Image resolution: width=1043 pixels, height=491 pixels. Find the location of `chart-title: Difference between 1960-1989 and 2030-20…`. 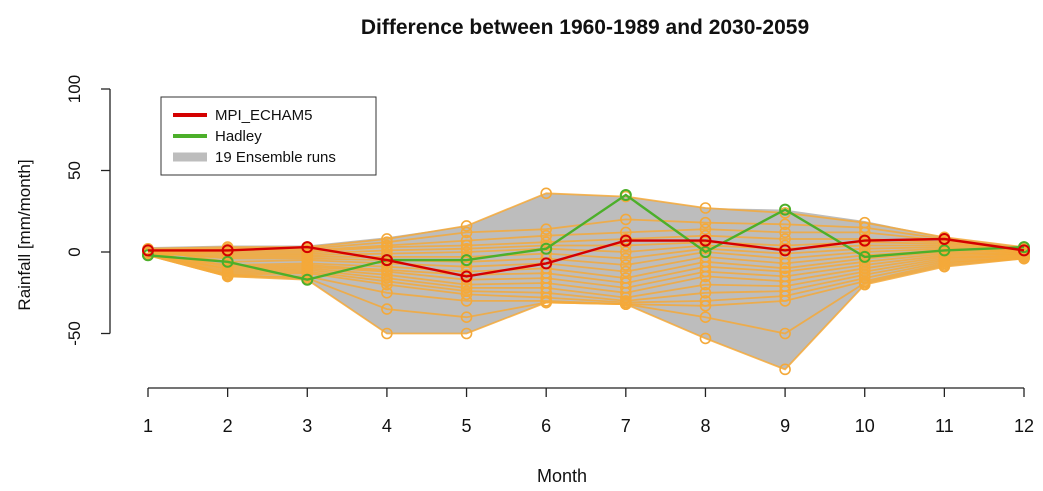

chart-title: Difference between 1960-1989 and 2030-20… is located at coordinates (585, 27).